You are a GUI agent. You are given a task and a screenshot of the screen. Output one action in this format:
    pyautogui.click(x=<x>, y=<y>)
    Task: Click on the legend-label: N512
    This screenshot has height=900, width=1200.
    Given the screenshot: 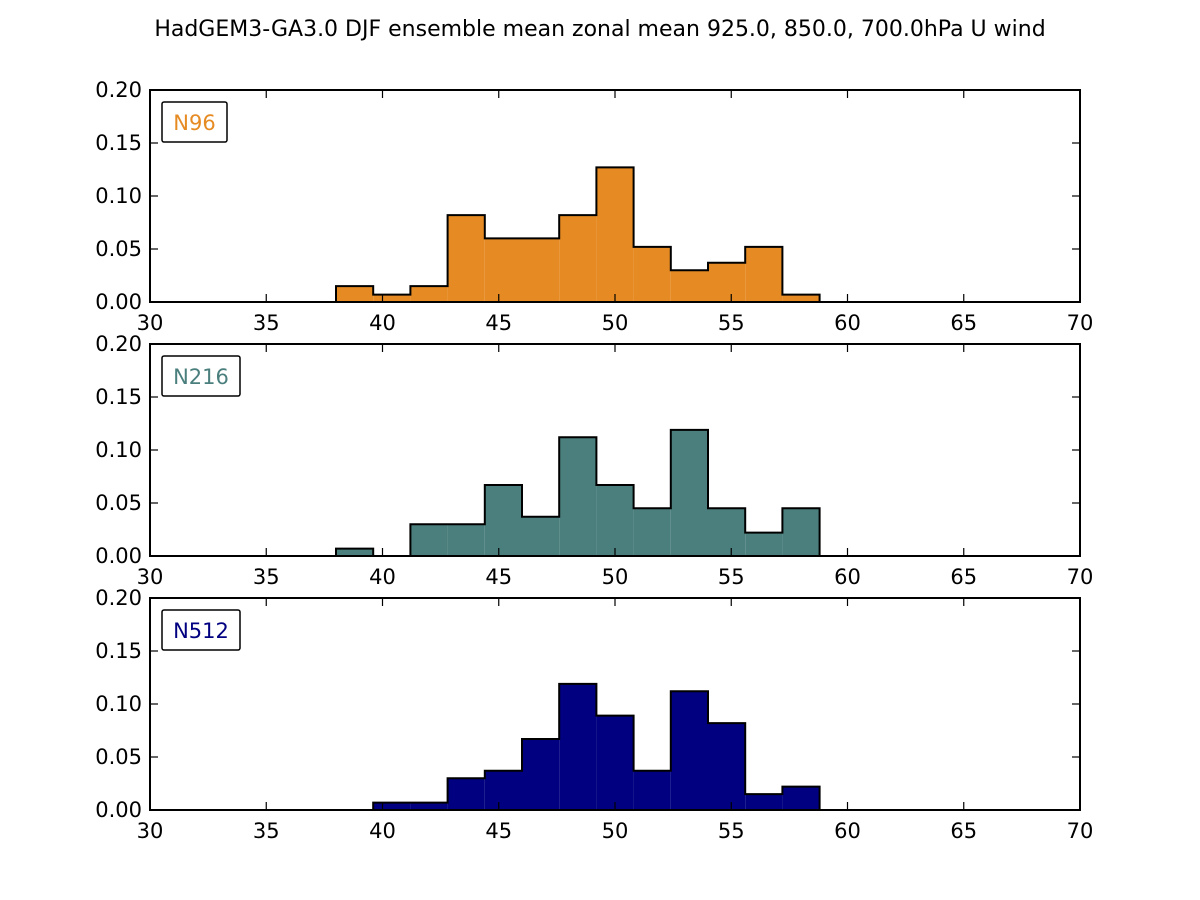 What is the action you would take?
    pyautogui.click(x=201, y=631)
    